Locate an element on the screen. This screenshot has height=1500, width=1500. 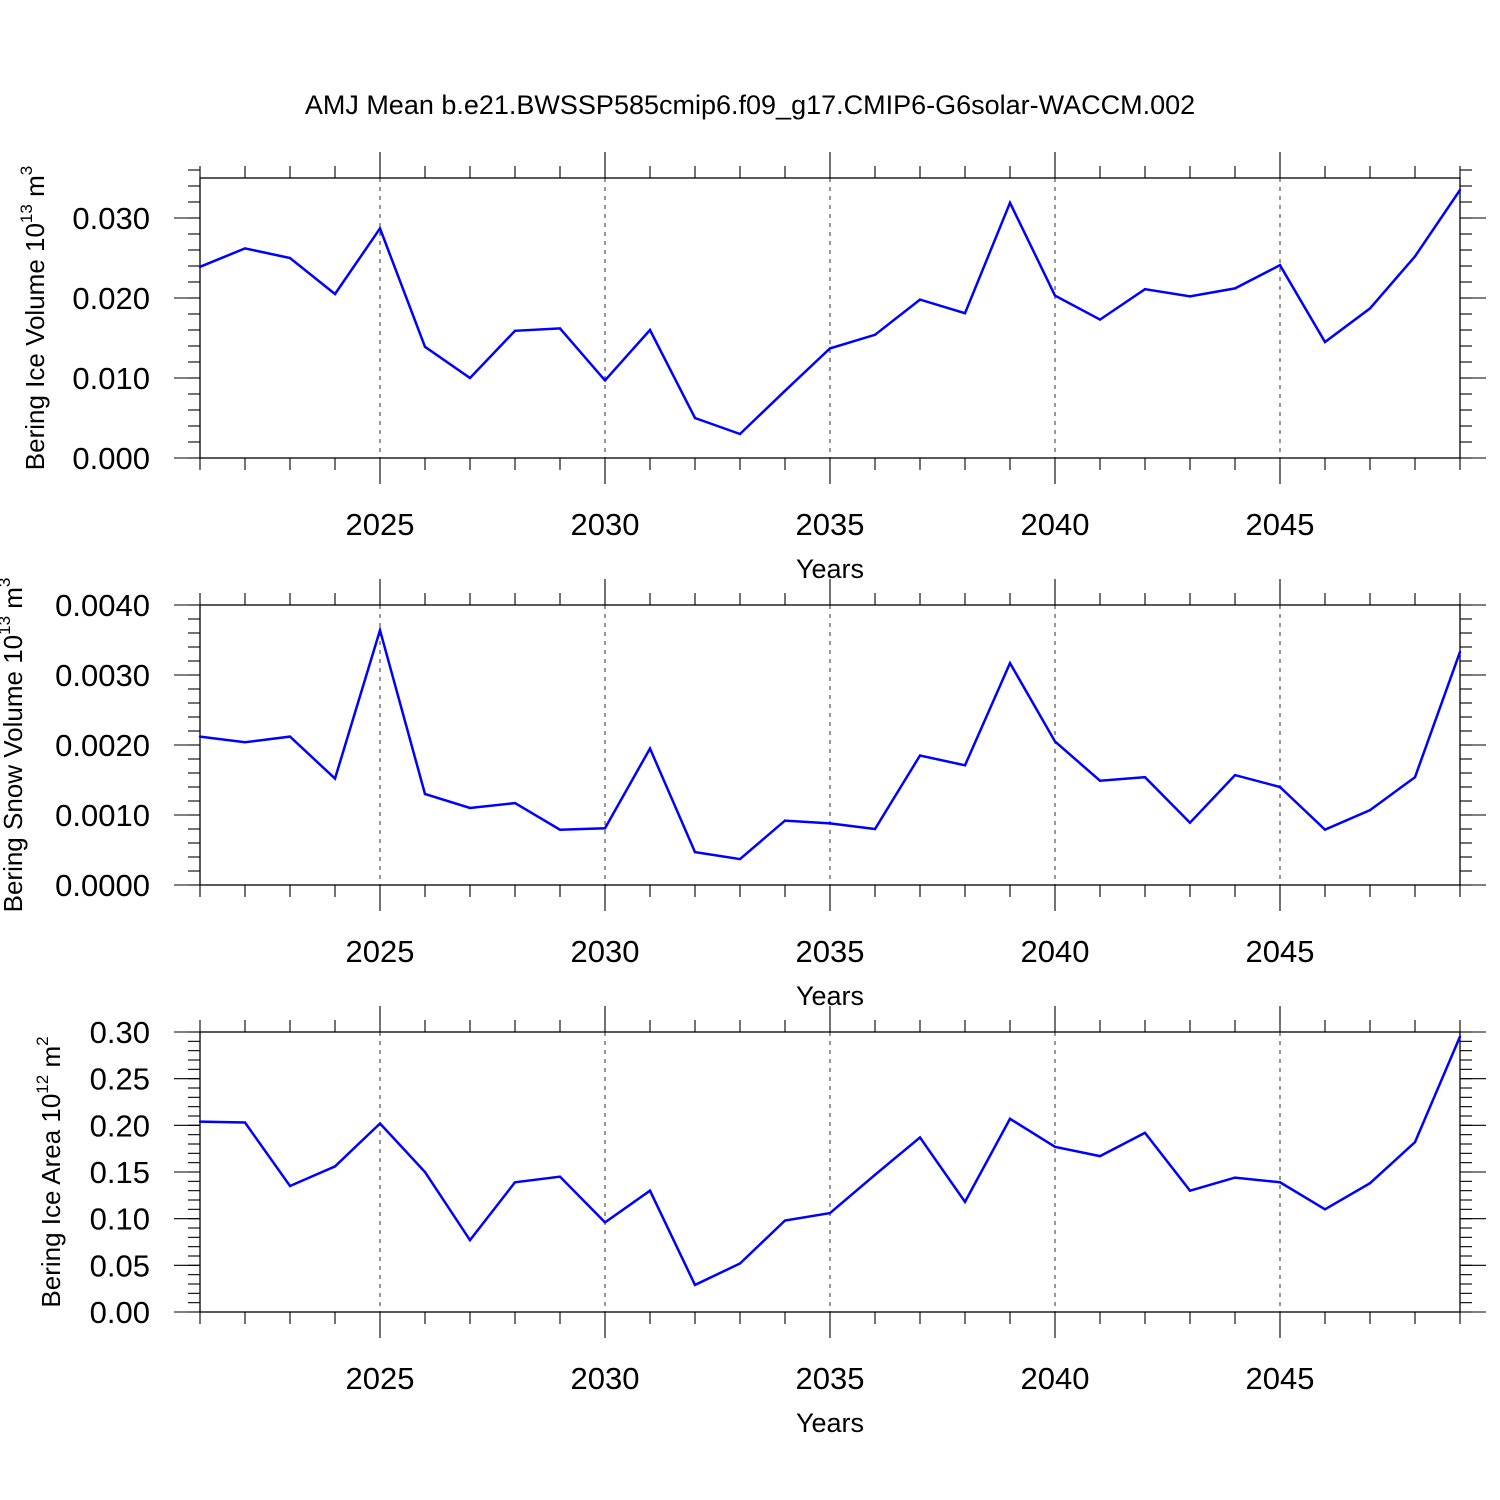
y-axis-label: Bering Snow Volume 1013 m3 is located at coordinates (14, 745).